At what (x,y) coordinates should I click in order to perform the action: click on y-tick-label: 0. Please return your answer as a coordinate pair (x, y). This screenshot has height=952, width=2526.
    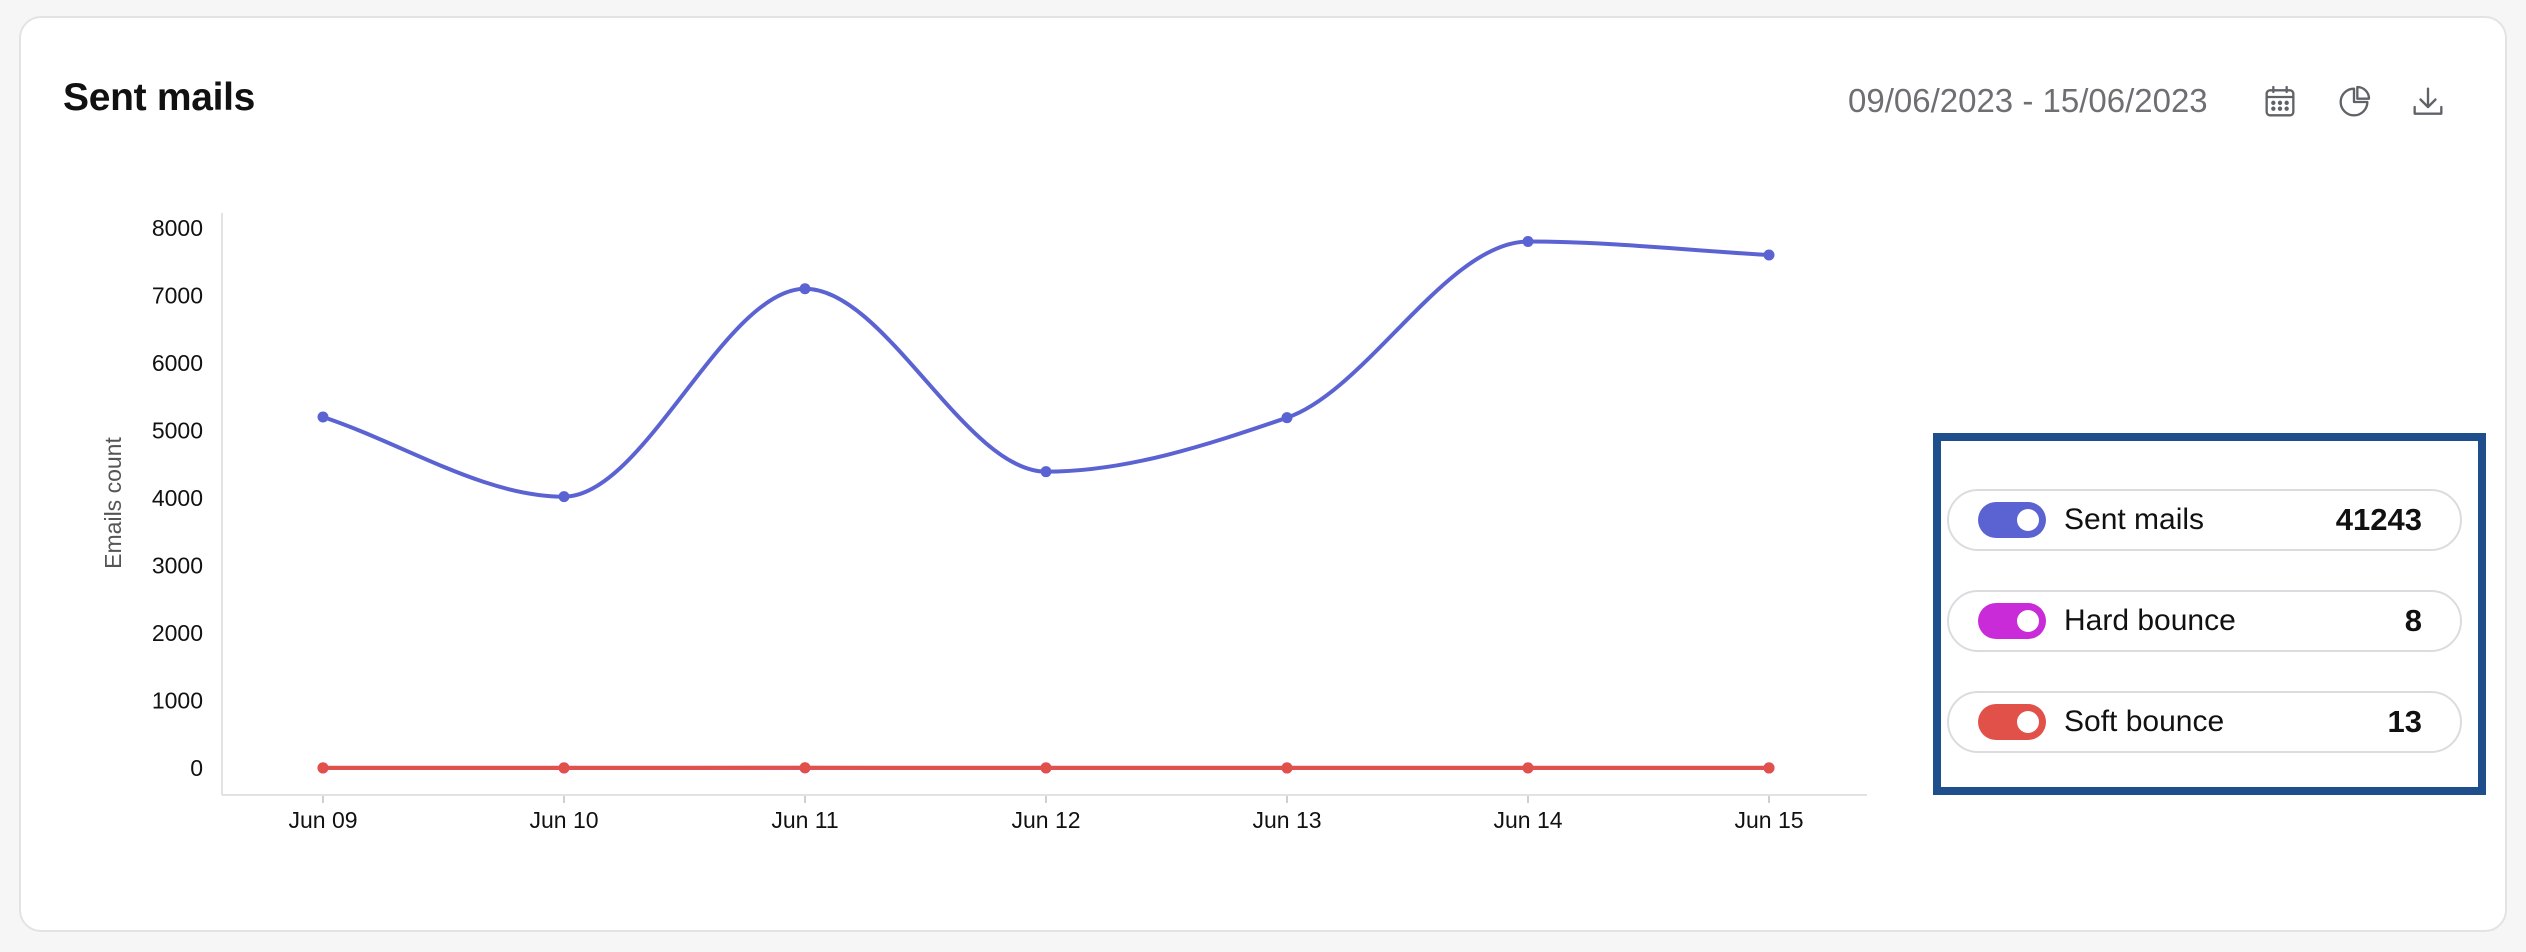
    Looking at the image, I should click on (196, 768).